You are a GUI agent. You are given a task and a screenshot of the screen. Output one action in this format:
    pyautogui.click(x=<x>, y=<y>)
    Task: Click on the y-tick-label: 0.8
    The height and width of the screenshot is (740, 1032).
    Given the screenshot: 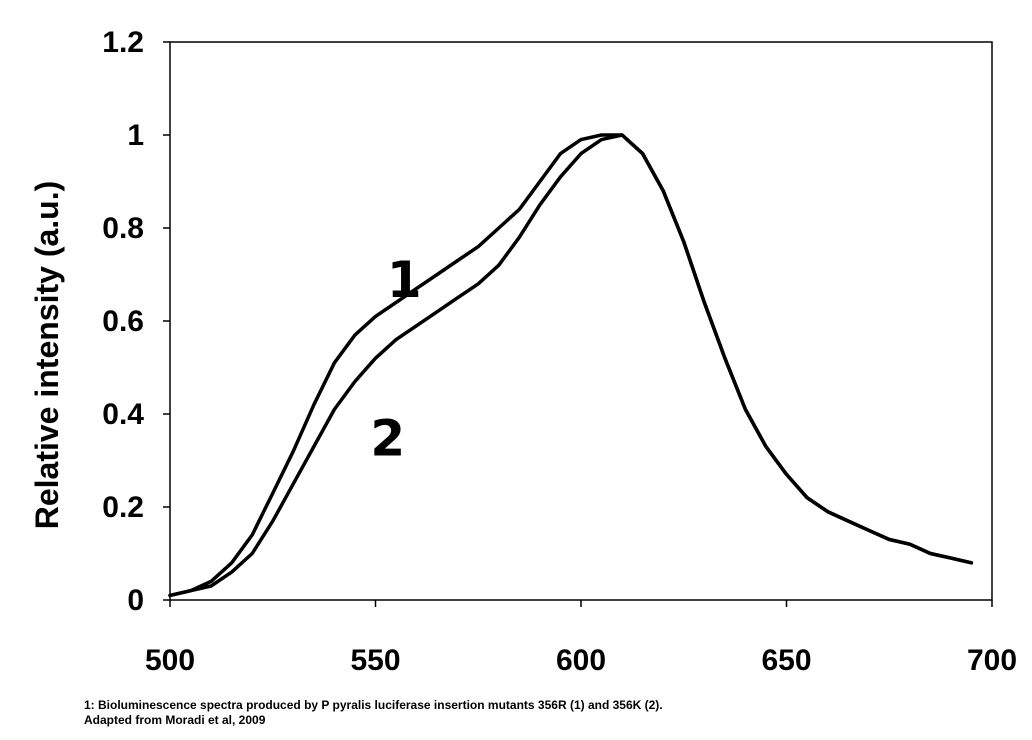 What is the action you would take?
    pyautogui.click(x=123, y=228)
    